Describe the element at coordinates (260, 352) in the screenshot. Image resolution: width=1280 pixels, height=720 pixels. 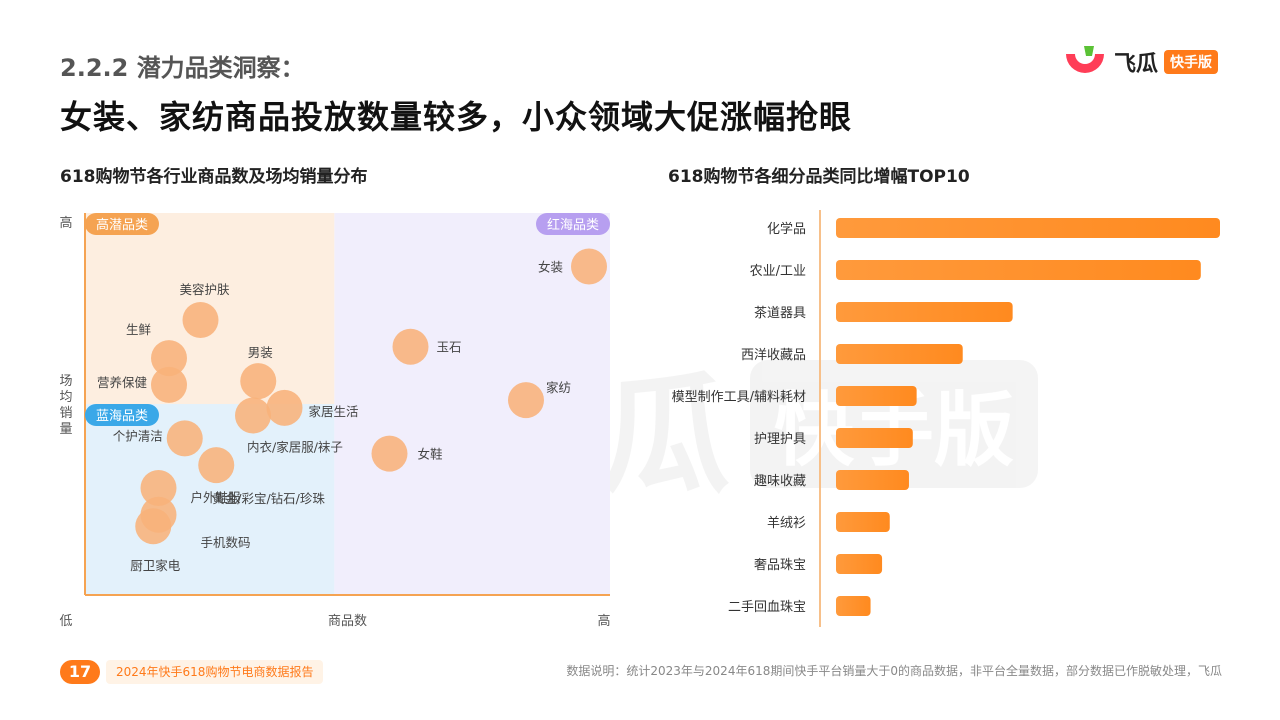
I see `scatter-label-7: 男装` at that location.